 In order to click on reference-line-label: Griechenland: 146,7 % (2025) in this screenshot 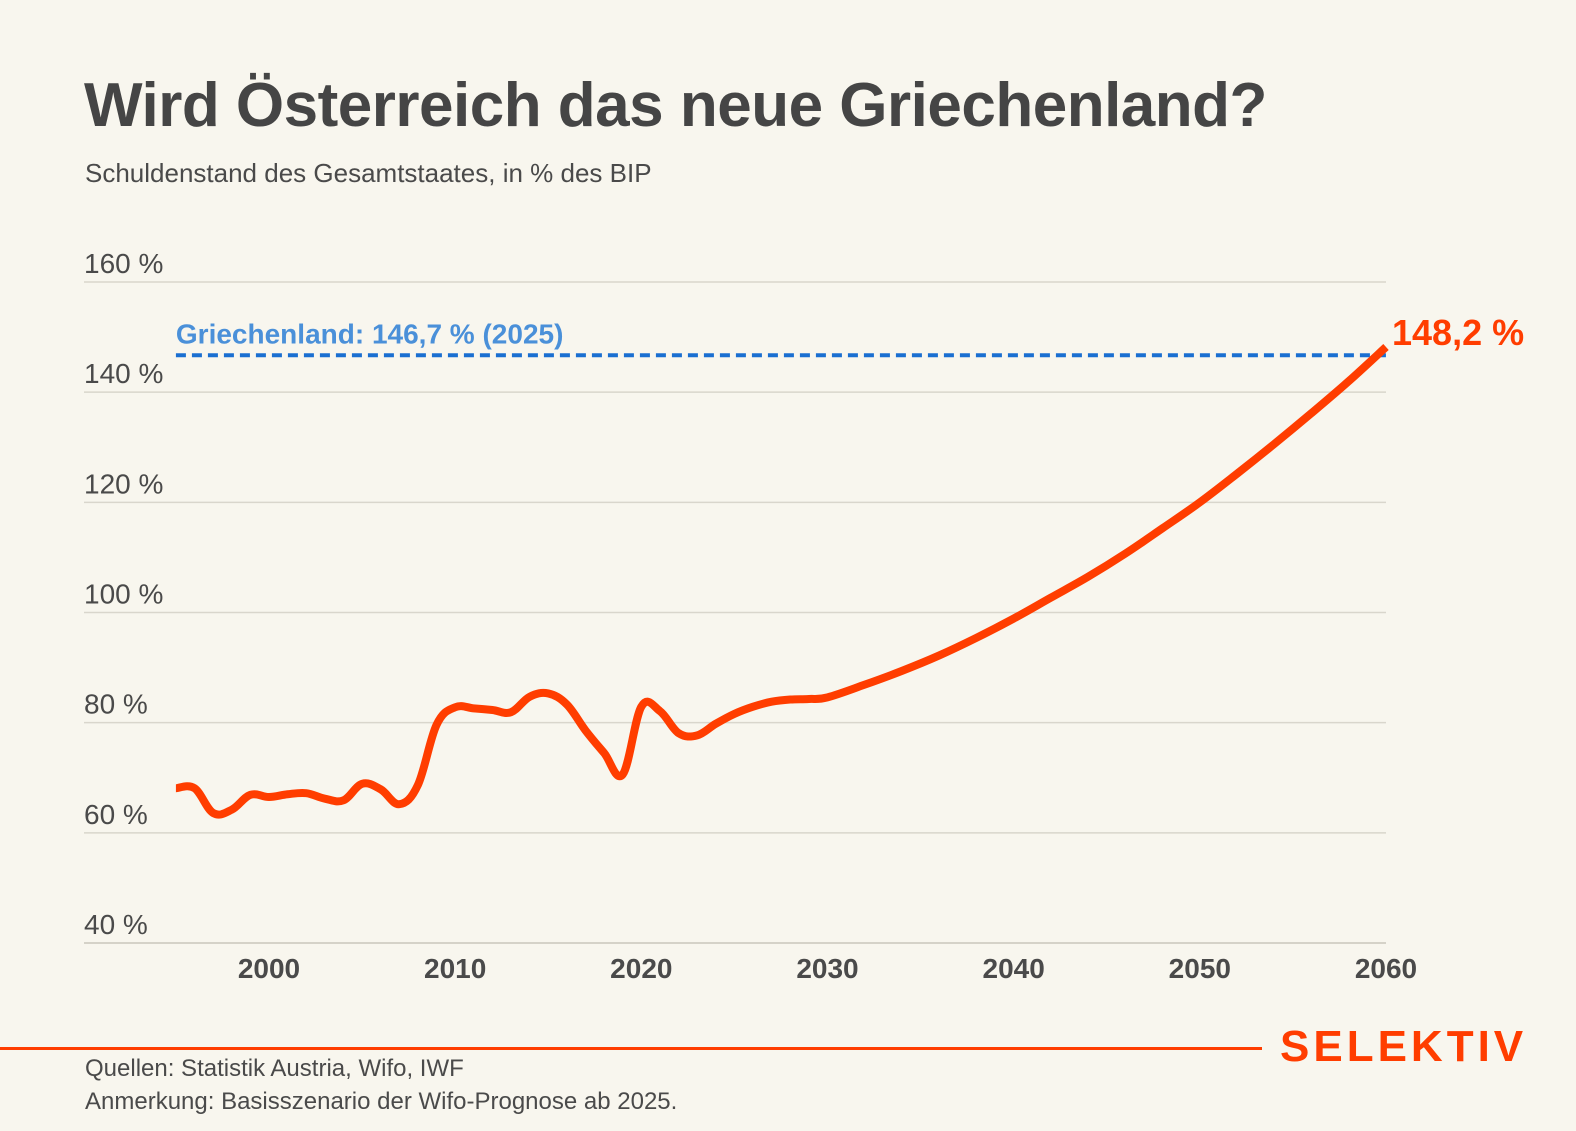, I will do `click(370, 333)`.